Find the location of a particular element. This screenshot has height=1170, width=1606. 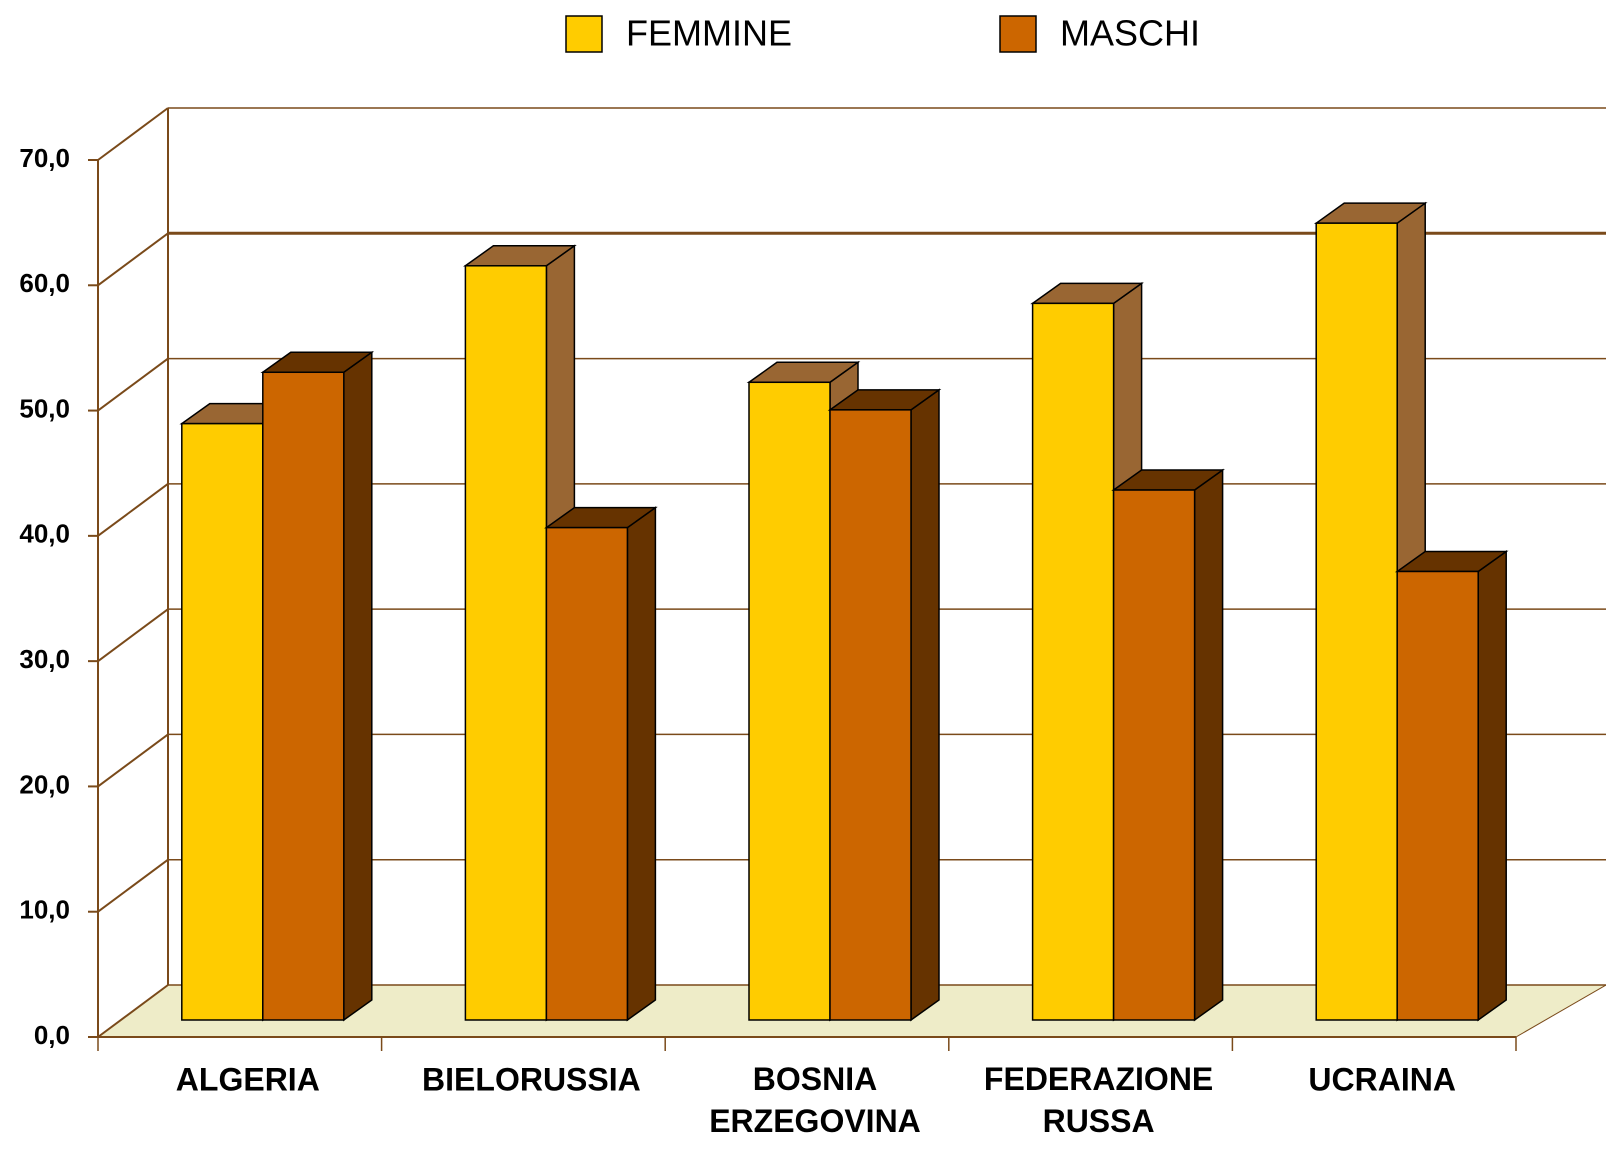

y-tick-label: 30,0 is located at coordinates (44, 659).